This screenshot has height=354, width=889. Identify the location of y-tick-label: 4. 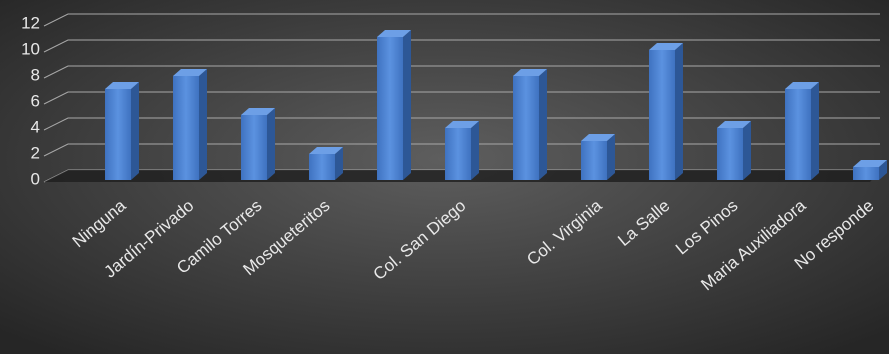
(35, 126).